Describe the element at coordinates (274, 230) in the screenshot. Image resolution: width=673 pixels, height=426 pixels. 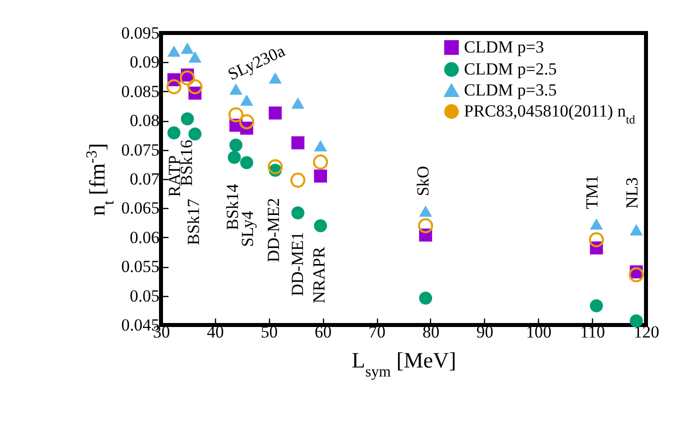
I see `annotation: DD-ME2` at that location.